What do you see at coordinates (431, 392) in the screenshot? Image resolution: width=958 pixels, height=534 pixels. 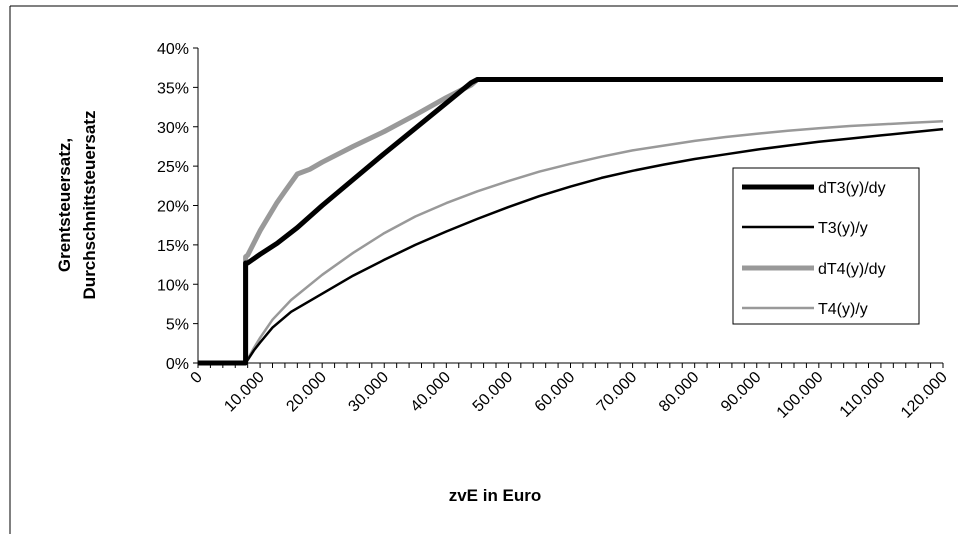 I see `x-tick-label: 40.000` at bounding box center [431, 392].